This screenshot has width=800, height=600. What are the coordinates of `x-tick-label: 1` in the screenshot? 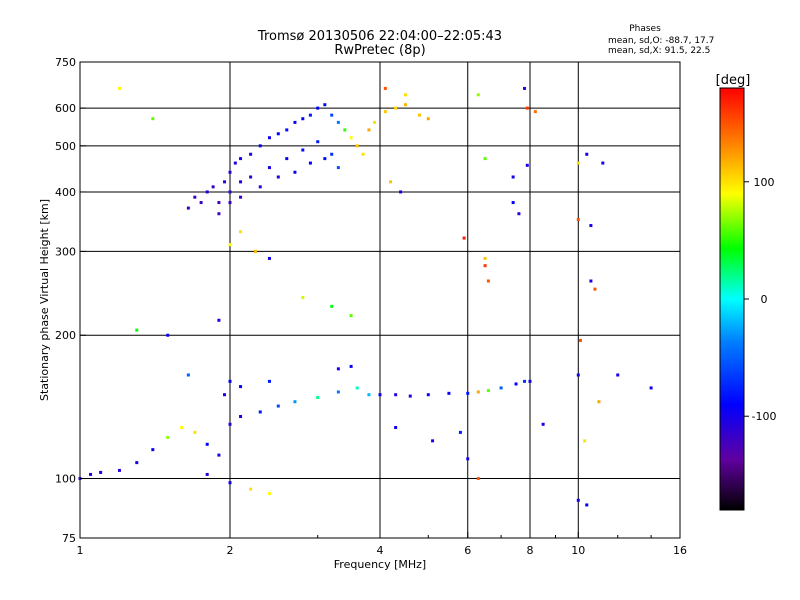 It's located at (80, 550).